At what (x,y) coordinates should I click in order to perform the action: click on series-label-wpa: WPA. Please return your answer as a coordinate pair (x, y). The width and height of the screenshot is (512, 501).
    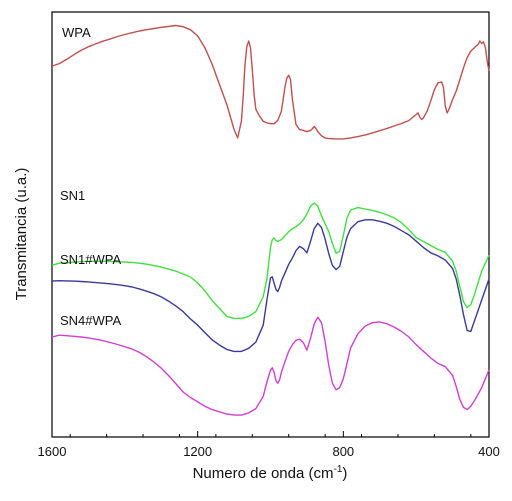
    Looking at the image, I should click on (76, 32).